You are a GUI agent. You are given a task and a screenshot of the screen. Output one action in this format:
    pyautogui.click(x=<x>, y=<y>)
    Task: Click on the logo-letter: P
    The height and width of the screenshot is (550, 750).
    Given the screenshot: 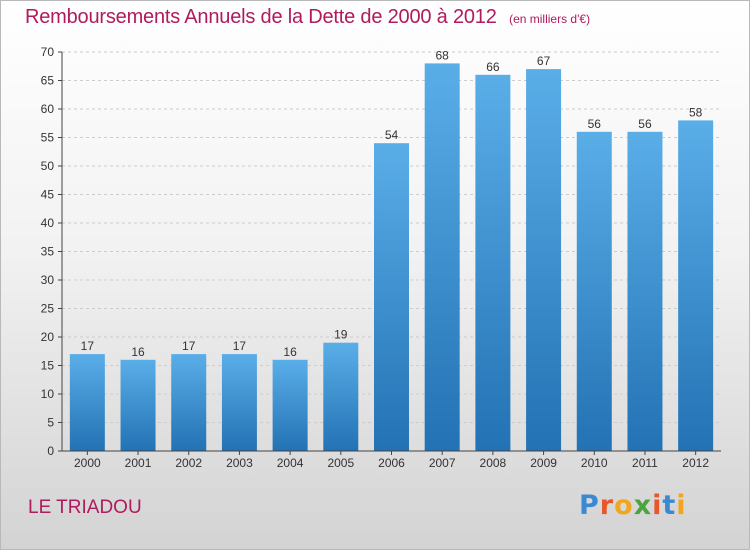 What is the action you would take?
    pyautogui.click(x=589, y=505)
    